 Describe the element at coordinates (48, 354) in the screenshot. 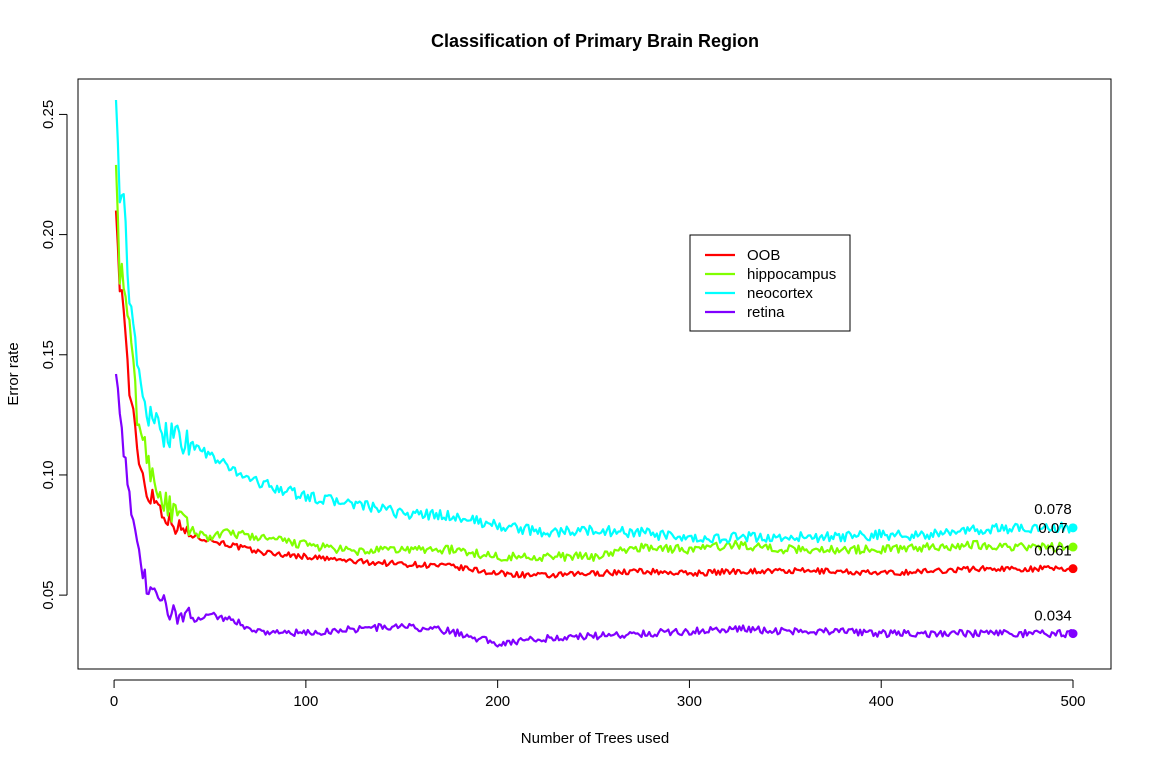

I see `y-tick-label: 0.15` at that location.